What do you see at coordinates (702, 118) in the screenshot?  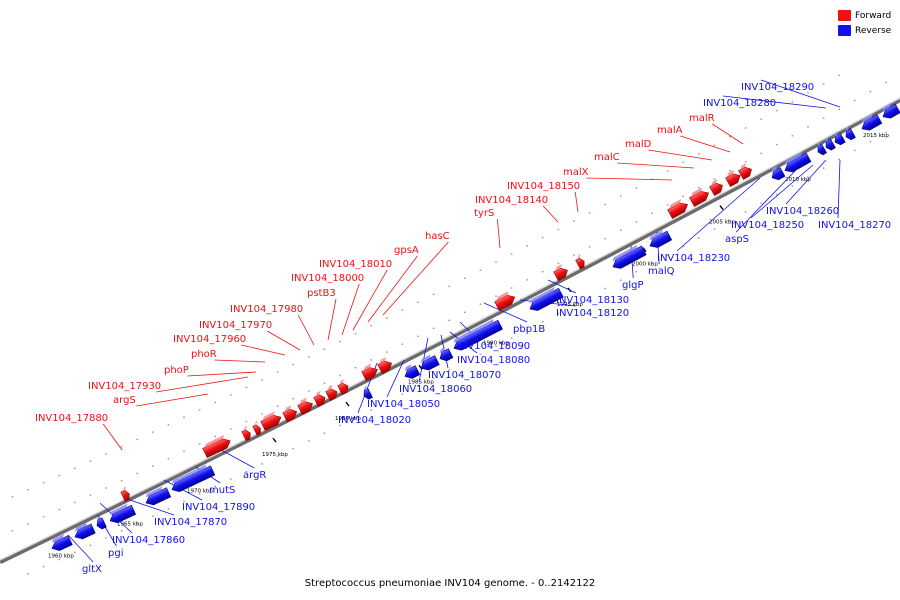 I see `forward-gene-label: malR` at bounding box center [702, 118].